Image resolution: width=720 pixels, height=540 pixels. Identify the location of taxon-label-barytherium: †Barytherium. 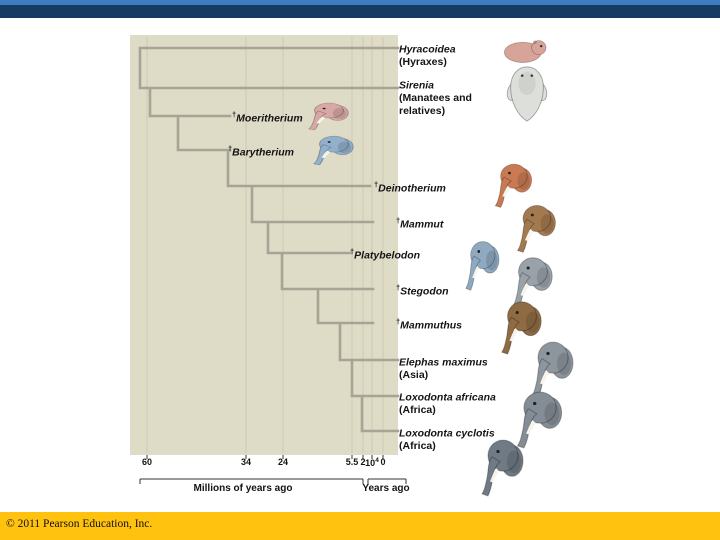
(261, 151).